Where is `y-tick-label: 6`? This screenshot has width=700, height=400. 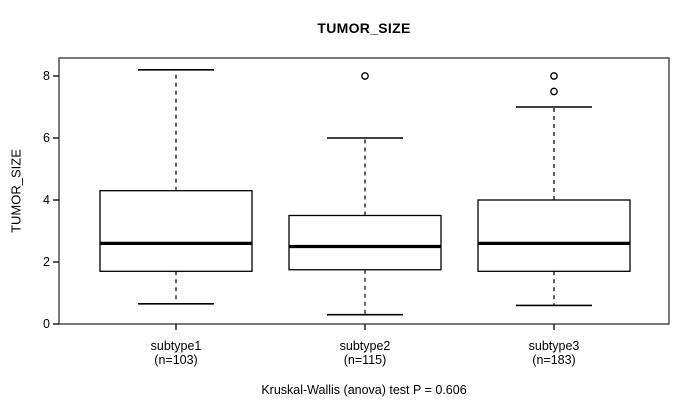
y-tick-label: 6 is located at coordinates (46, 138).